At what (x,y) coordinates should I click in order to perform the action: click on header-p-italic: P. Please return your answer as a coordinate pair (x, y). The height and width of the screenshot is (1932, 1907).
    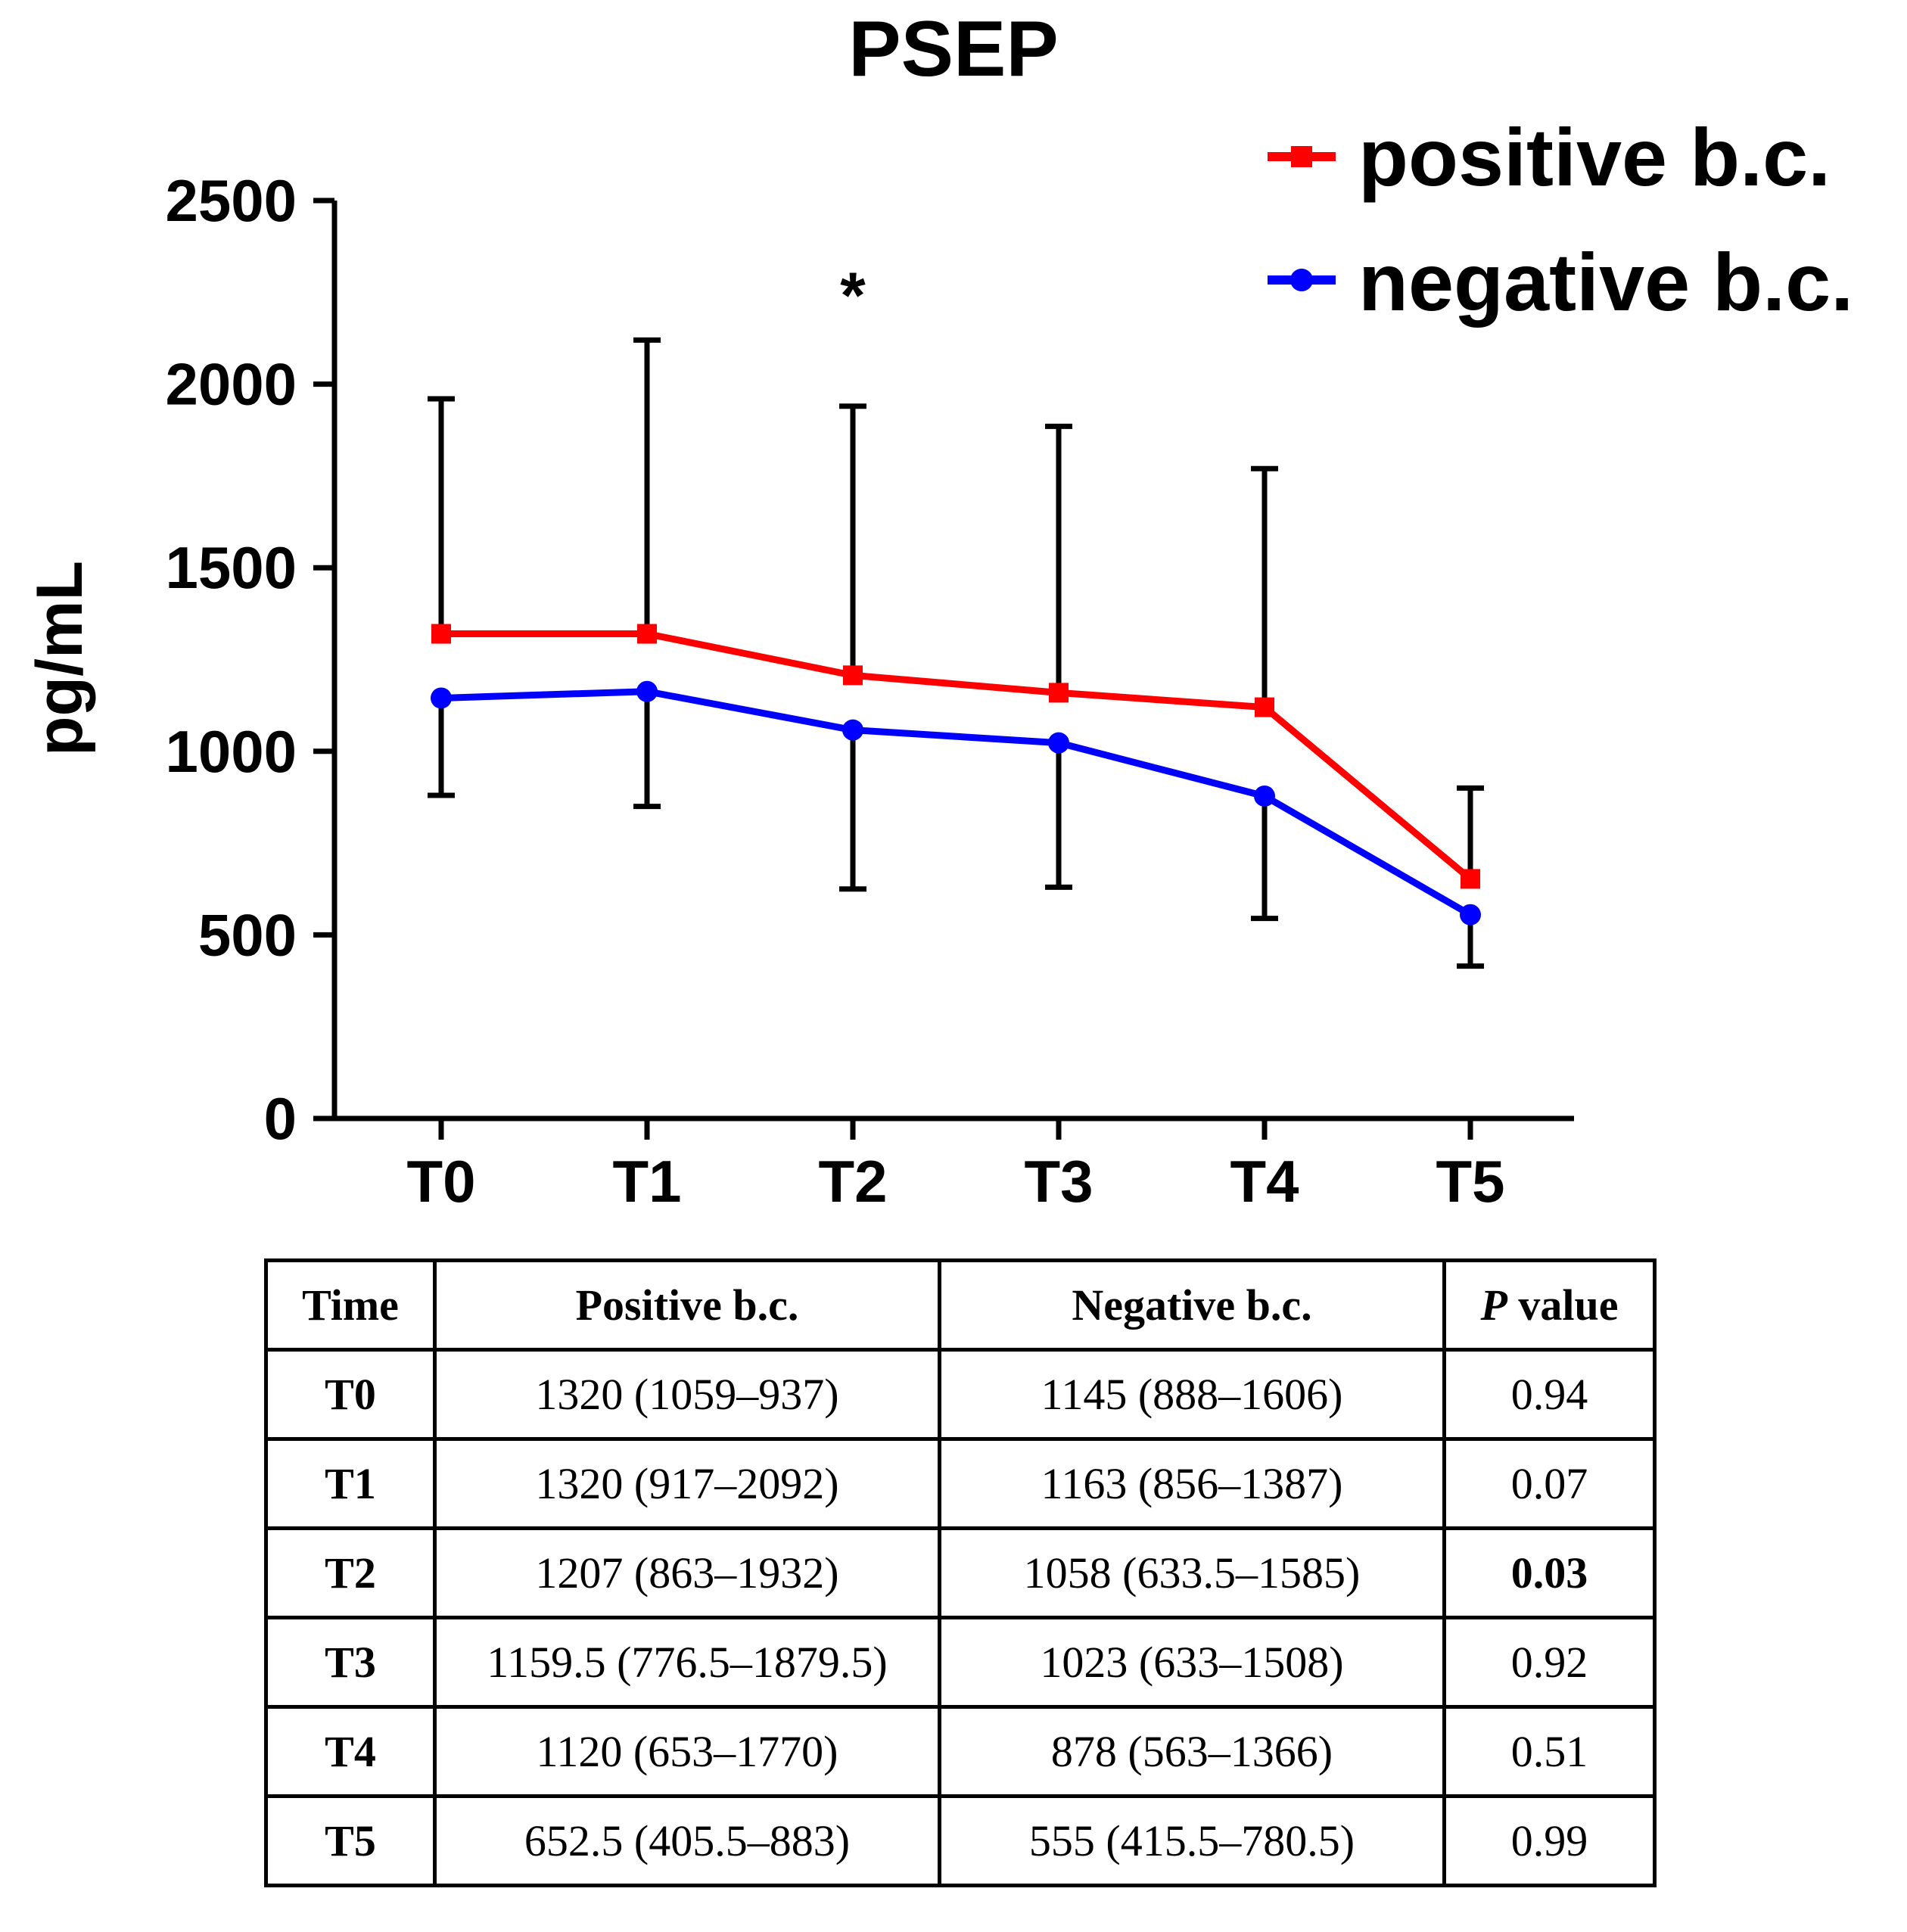
    Looking at the image, I should click on (1493, 1305).